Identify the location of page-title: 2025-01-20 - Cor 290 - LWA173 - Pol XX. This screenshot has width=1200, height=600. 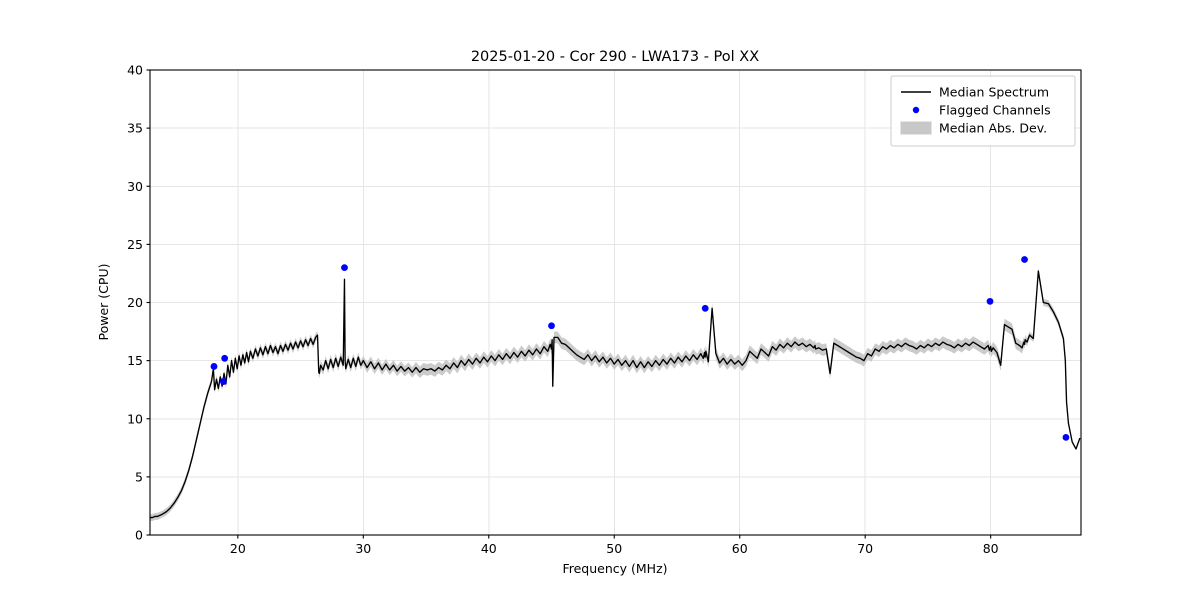
(615, 57).